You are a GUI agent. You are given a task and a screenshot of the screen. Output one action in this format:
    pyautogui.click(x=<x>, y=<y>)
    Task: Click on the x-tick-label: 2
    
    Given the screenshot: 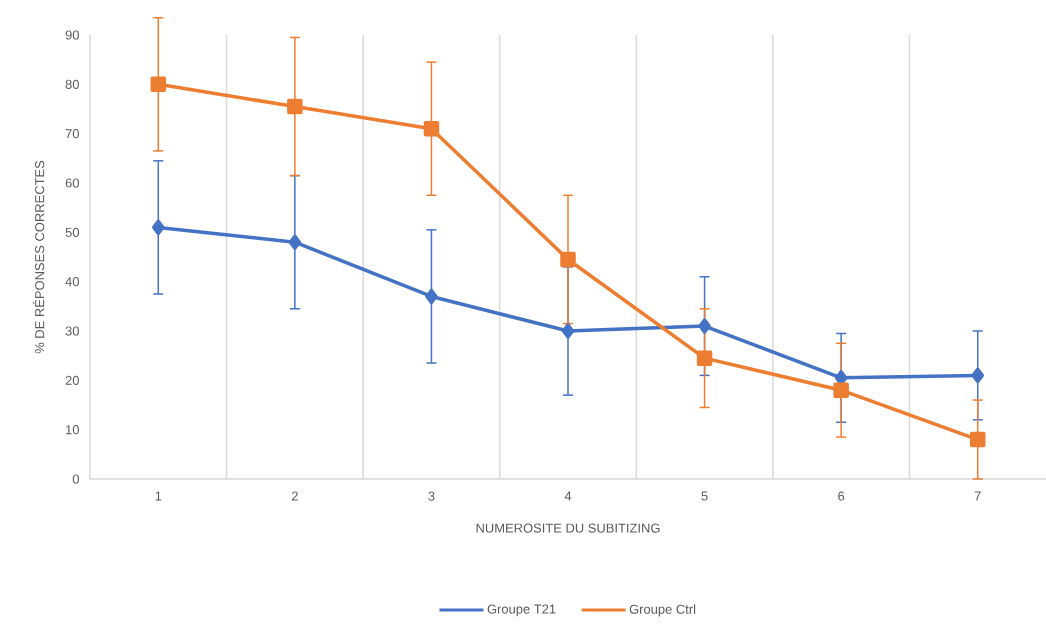 What is the action you would take?
    pyautogui.click(x=294, y=496)
    